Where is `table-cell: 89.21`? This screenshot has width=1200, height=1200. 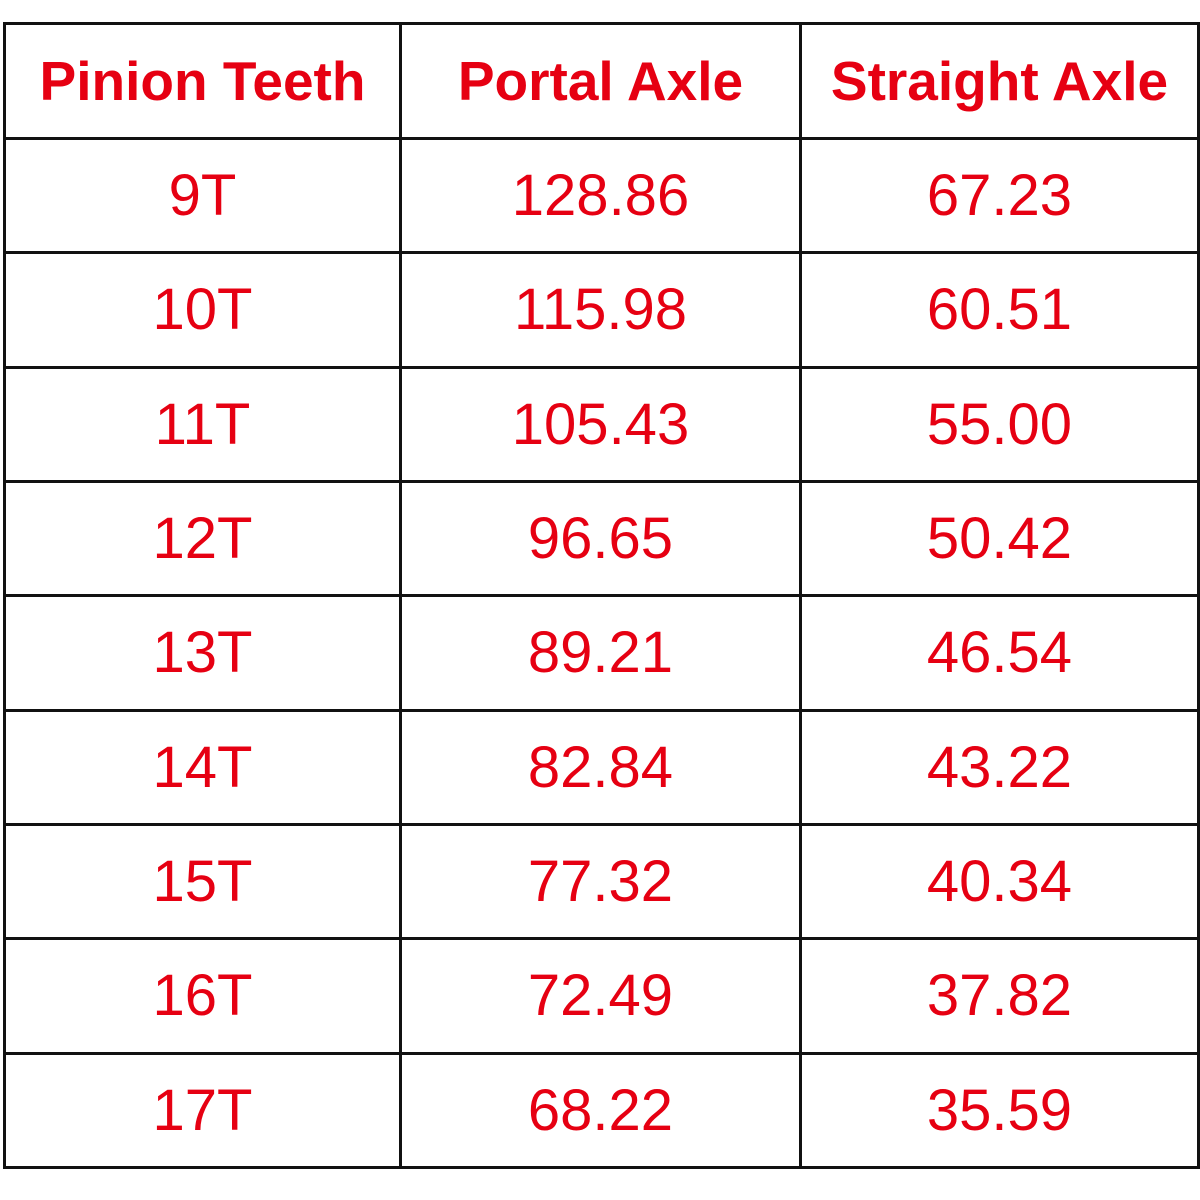 table-cell: 89.21 is located at coordinates (600, 653).